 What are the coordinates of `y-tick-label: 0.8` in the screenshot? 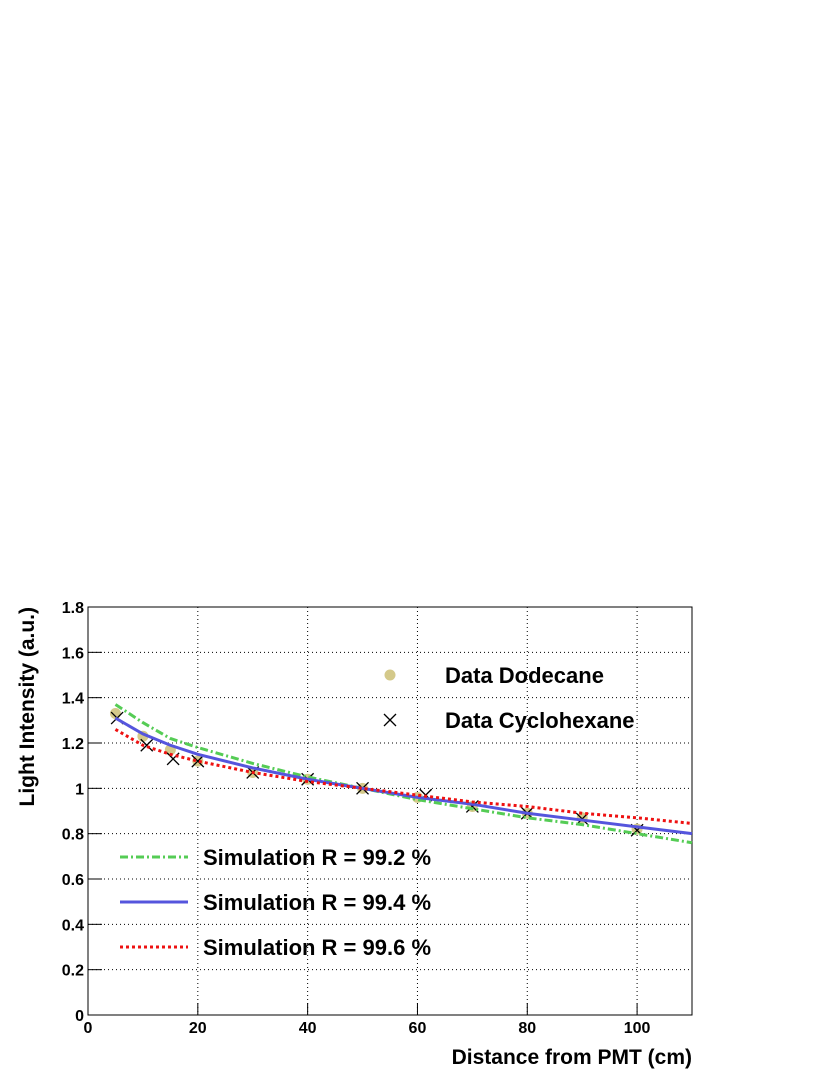 It's located at (73, 835).